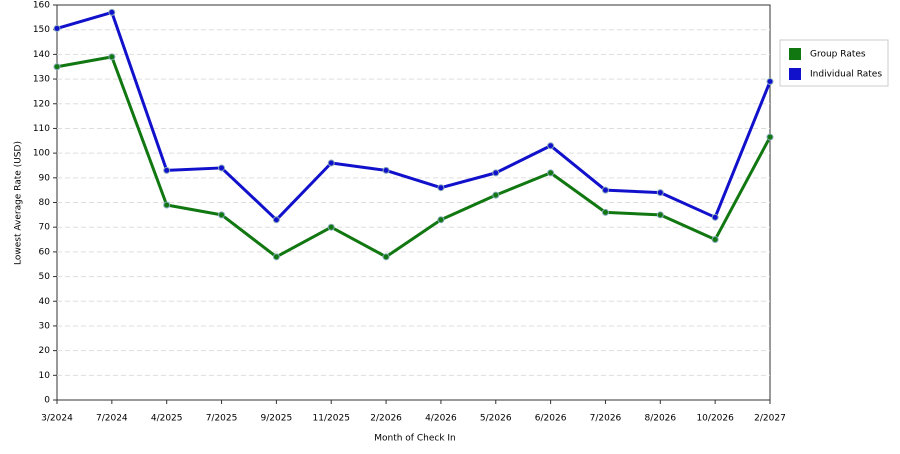  Describe the element at coordinates (19, 203) in the screenshot. I see `y-axis-label: Lowest Average Rate (USD)` at that location.